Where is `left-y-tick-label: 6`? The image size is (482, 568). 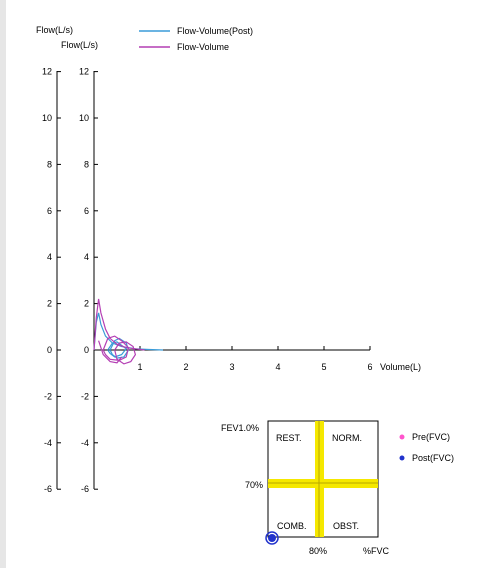
left-y-tick-label: 6 is located at coordinates (49, 211).